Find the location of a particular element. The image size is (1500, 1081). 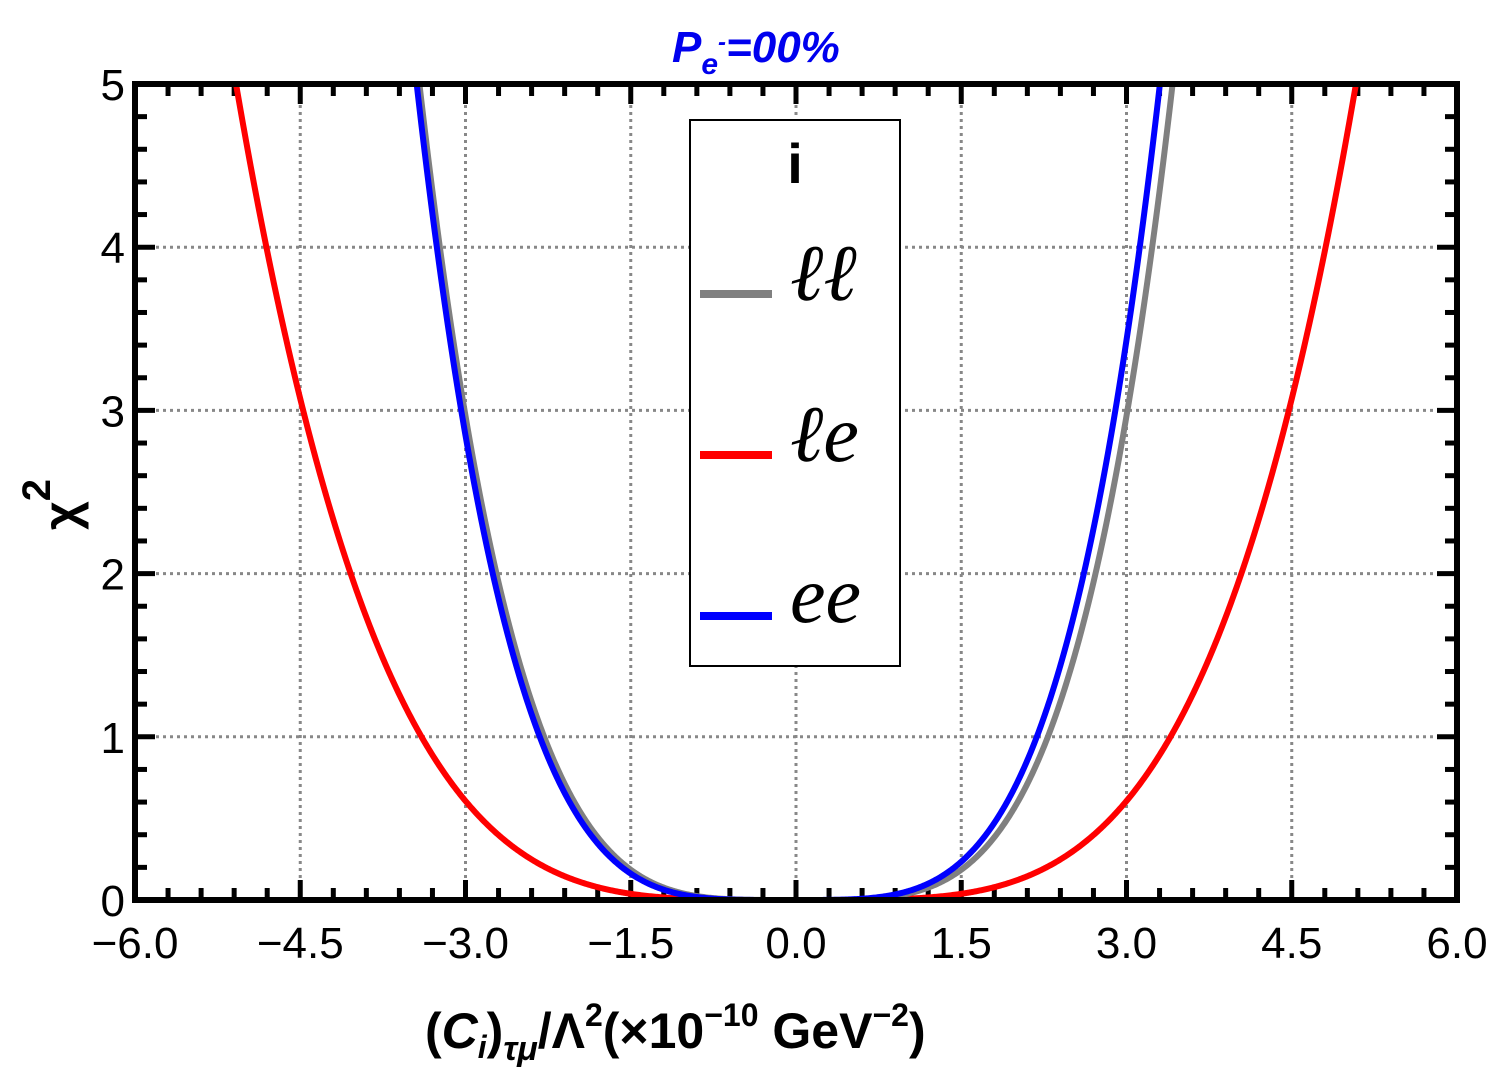

x-tick-label: −3.0 is located at coordinates (465, 943).